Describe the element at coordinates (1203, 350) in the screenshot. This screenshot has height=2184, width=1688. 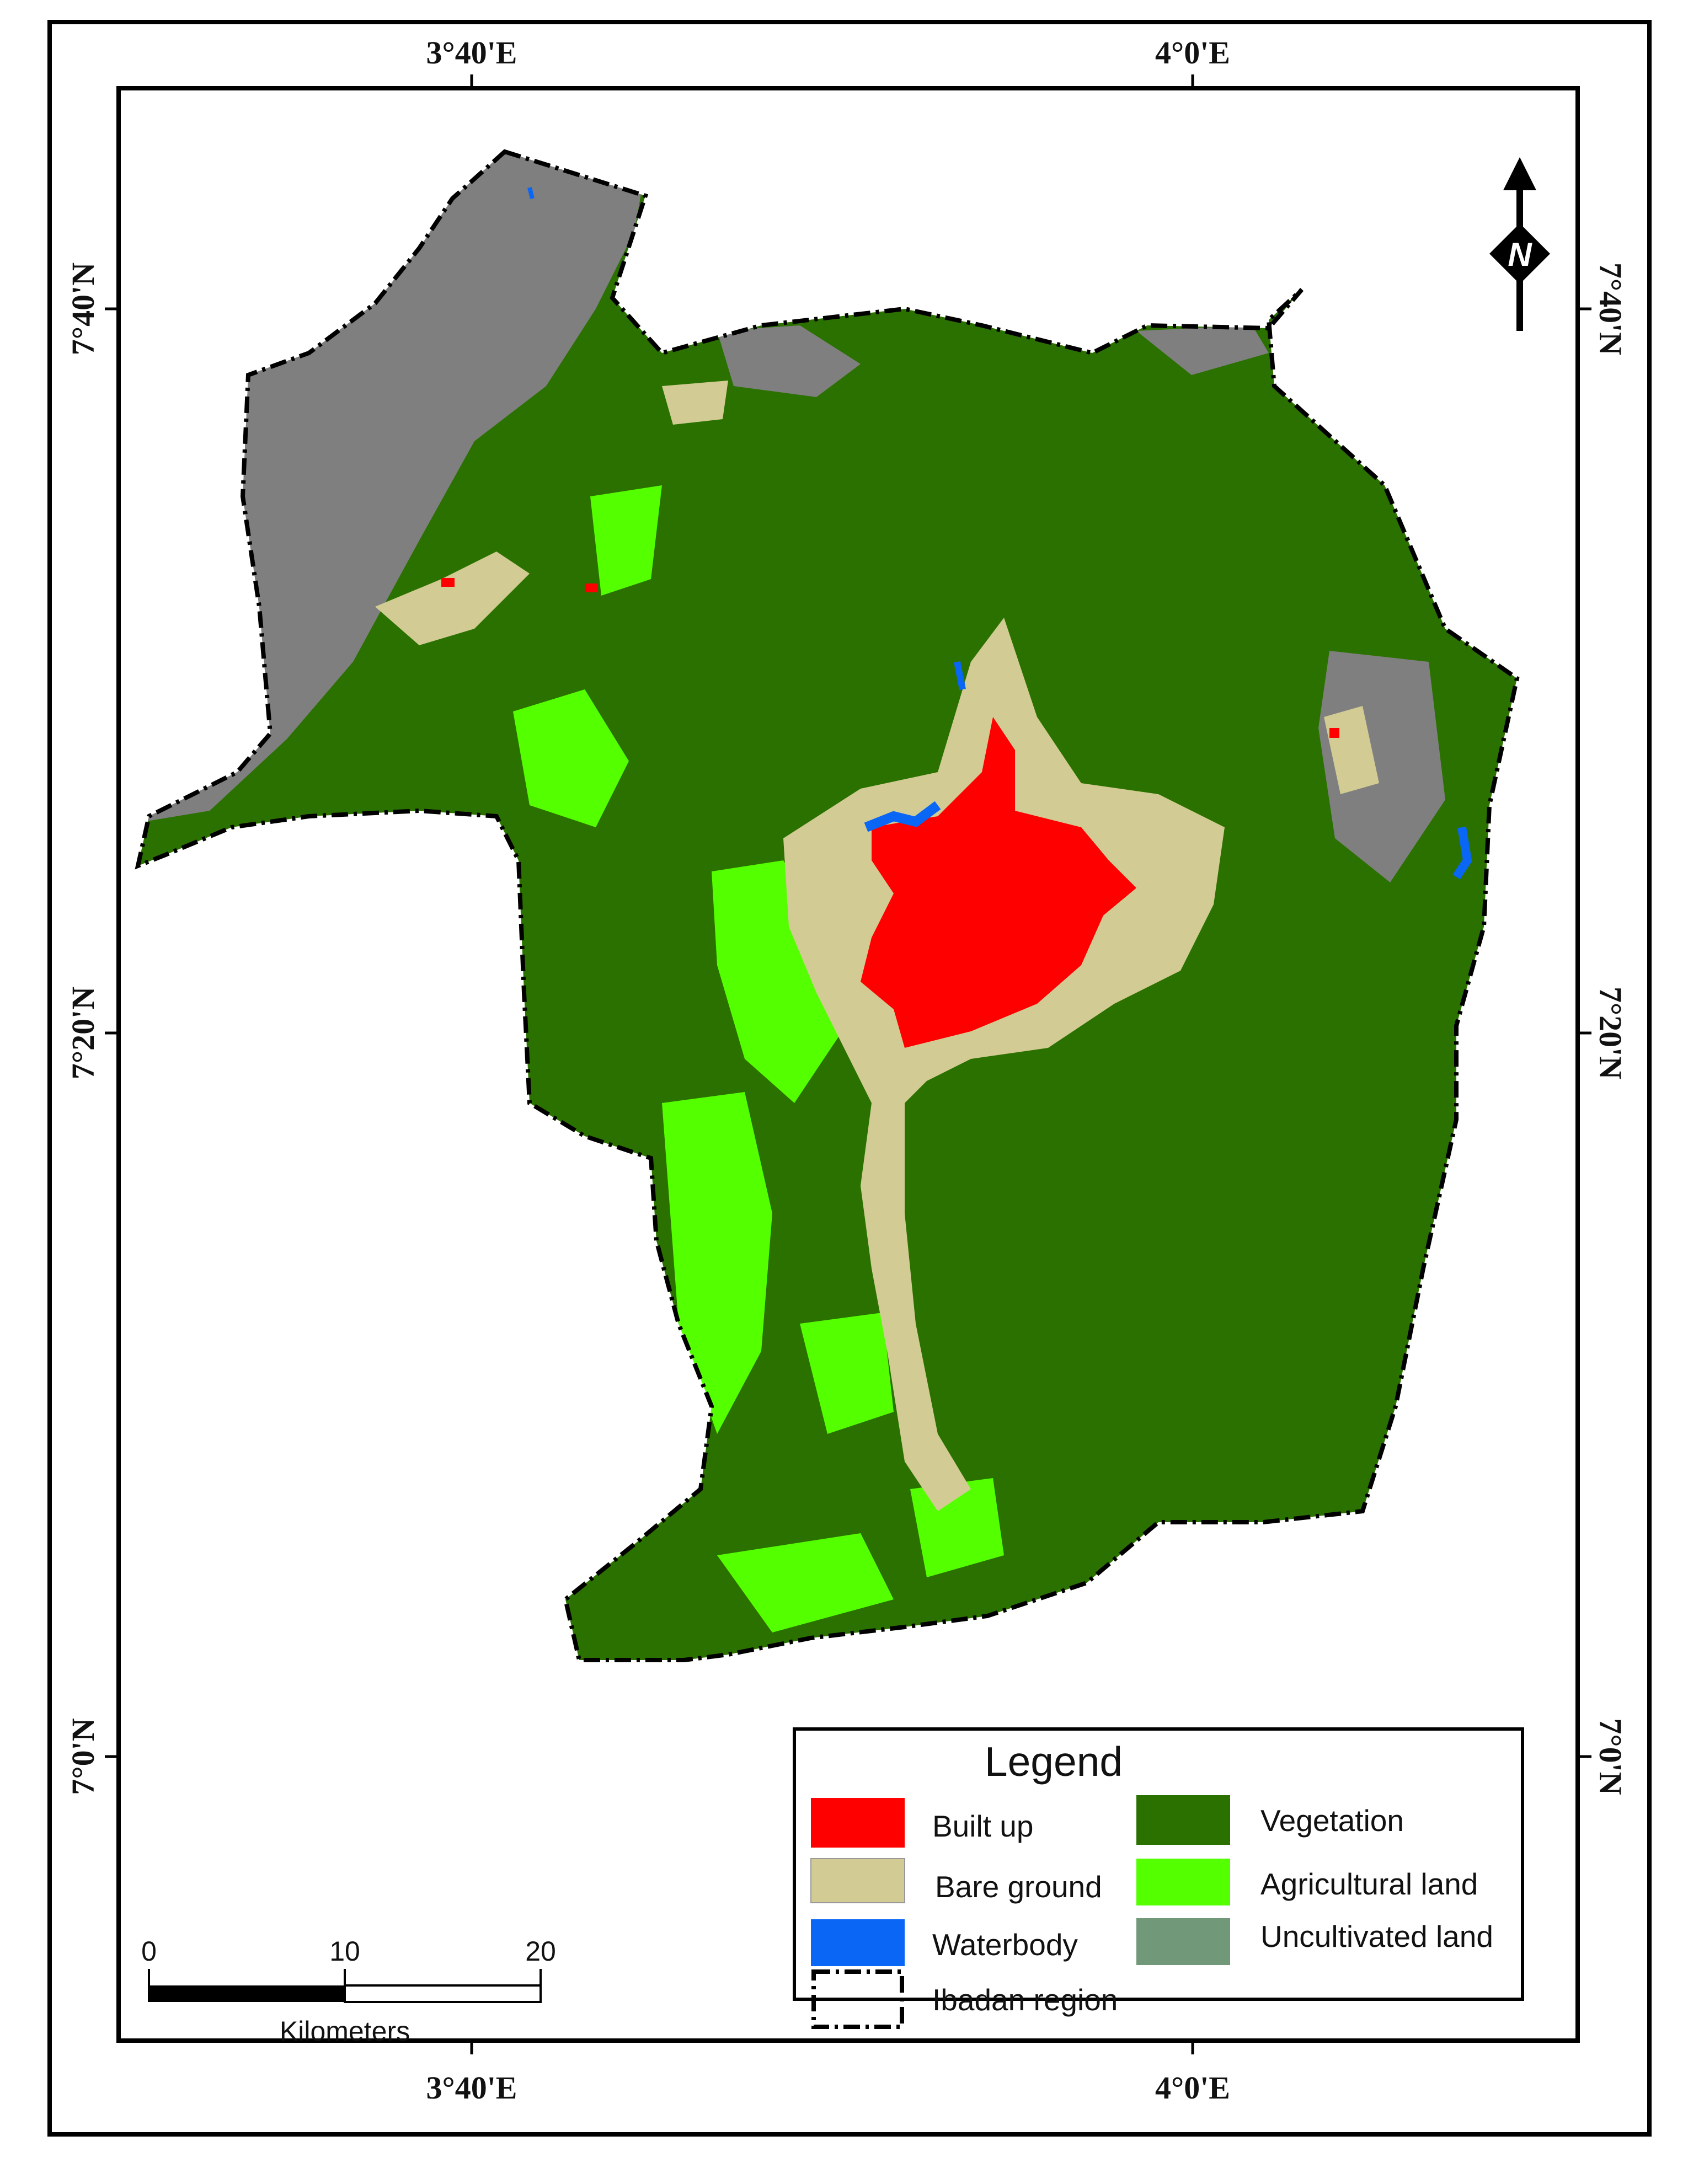
I see `gray-northeast` at that location.